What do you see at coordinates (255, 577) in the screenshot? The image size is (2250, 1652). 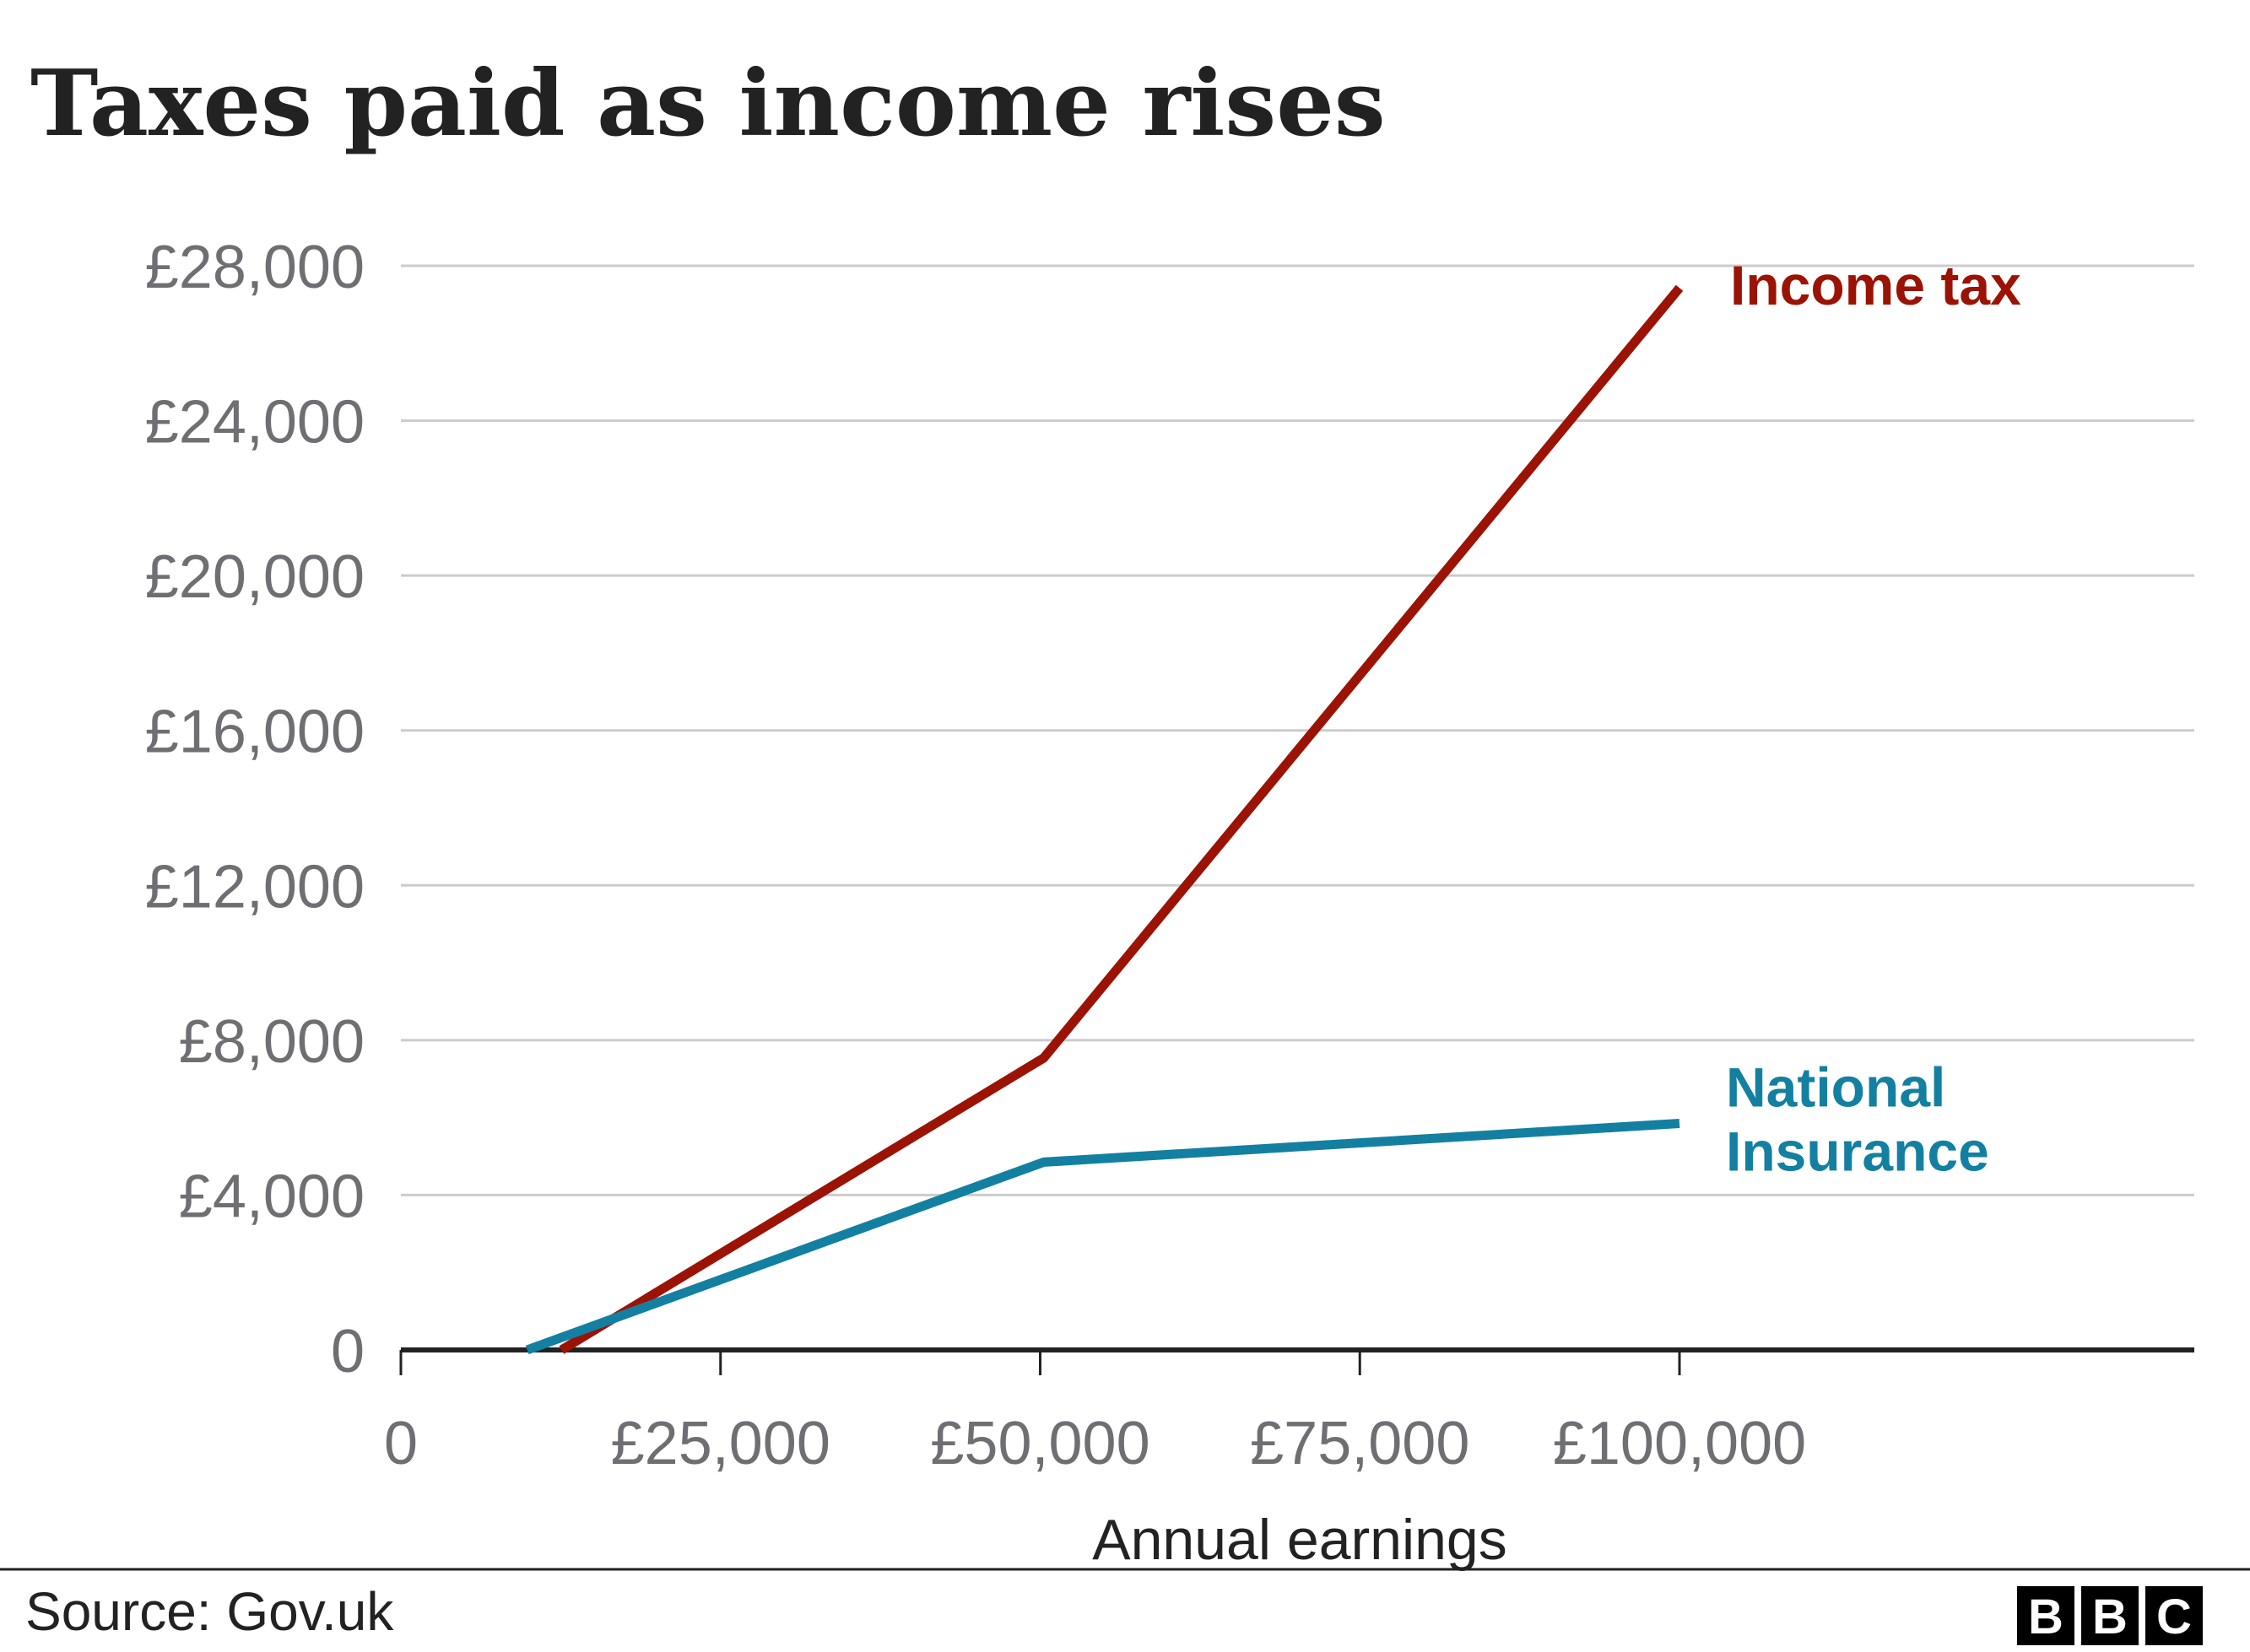 I see `y-tick-label: £20,000` at bounding box center [255, 577].